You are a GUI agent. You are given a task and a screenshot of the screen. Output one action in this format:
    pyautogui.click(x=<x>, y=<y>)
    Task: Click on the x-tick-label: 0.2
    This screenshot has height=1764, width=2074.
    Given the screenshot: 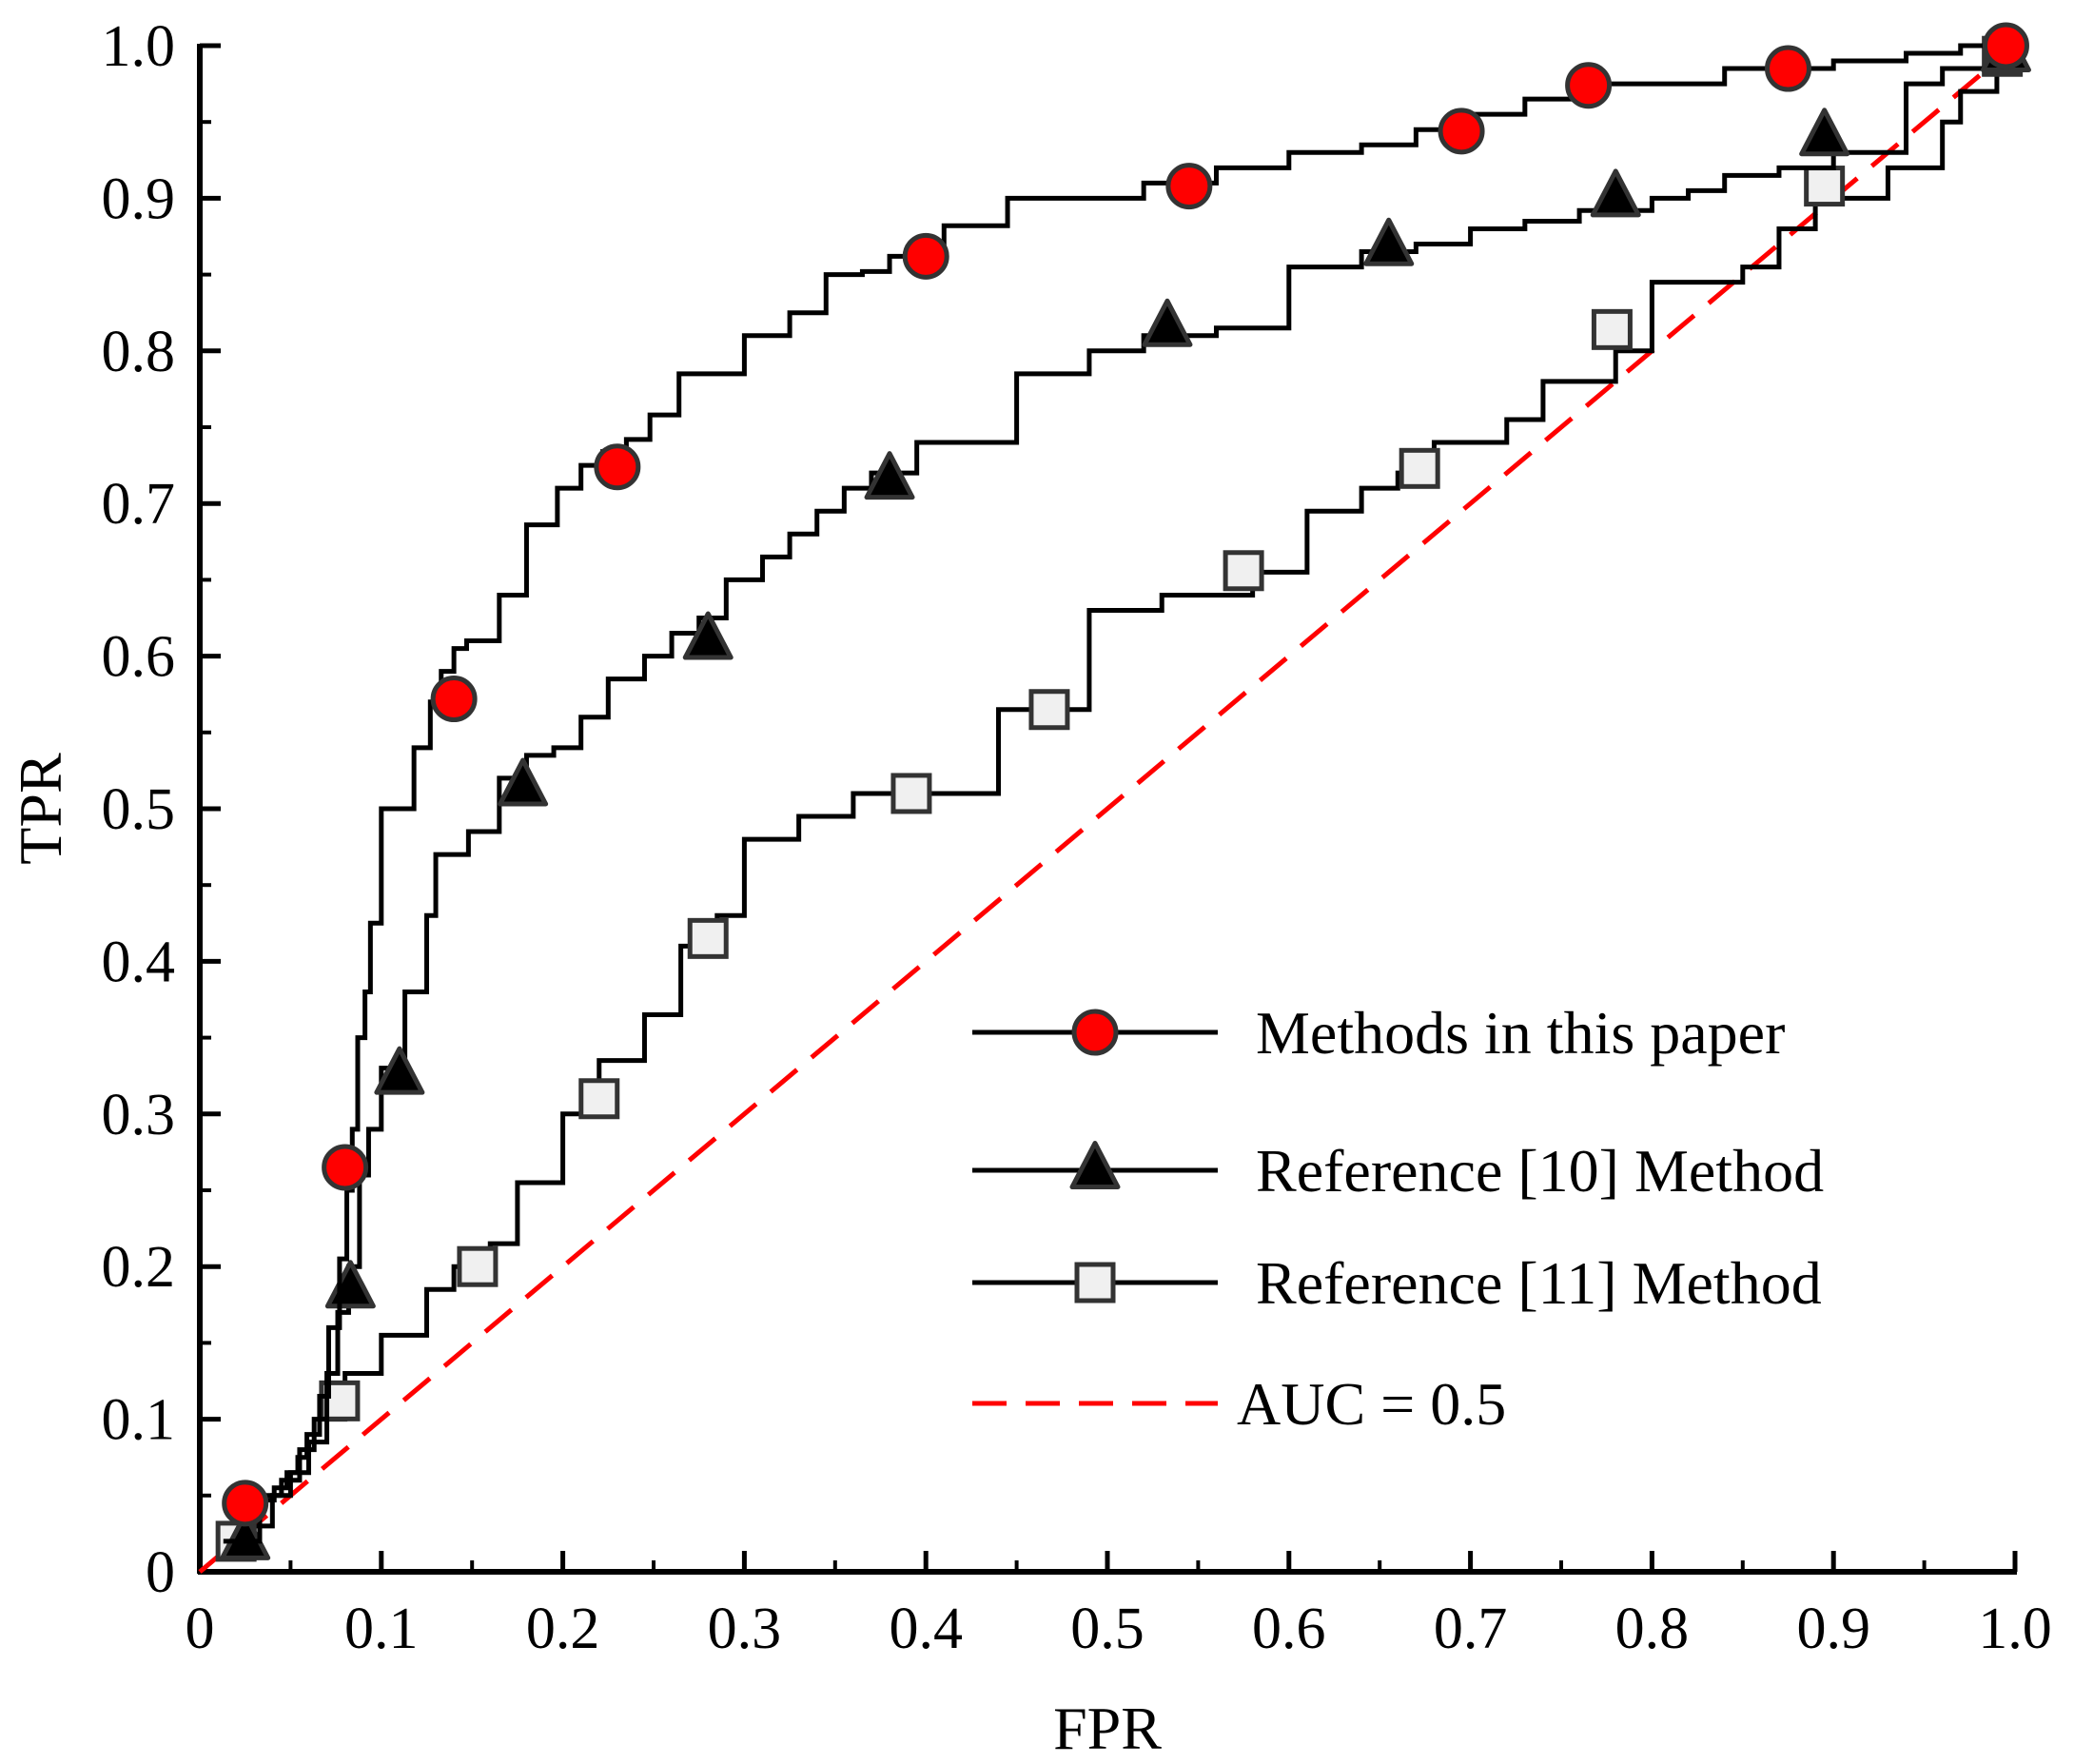 What is the action you would take?
    pyautogui.click(x=563, y=1629)
    